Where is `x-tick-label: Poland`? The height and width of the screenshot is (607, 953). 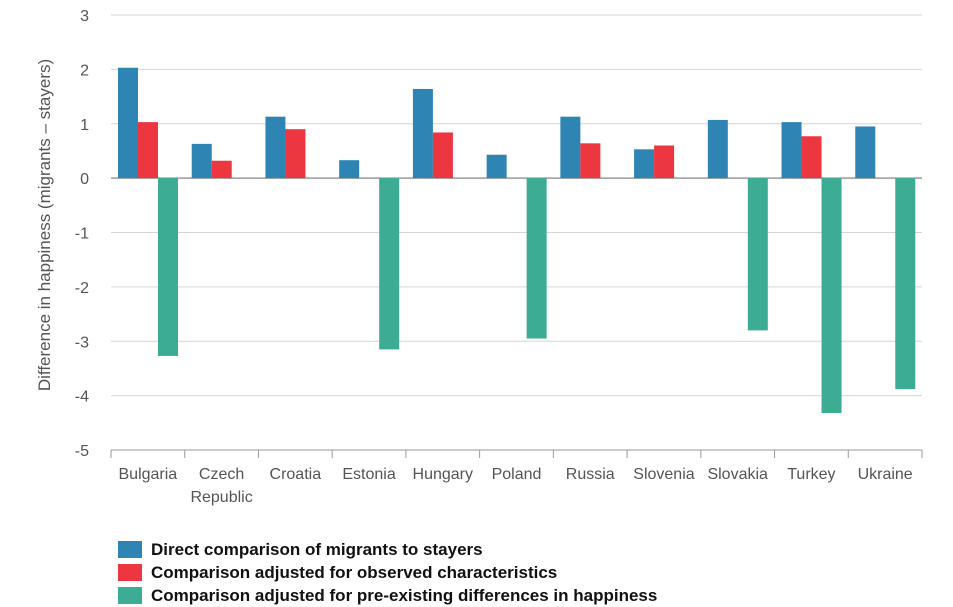
x-tick-label: Poland is located at coordinates (517, 474).